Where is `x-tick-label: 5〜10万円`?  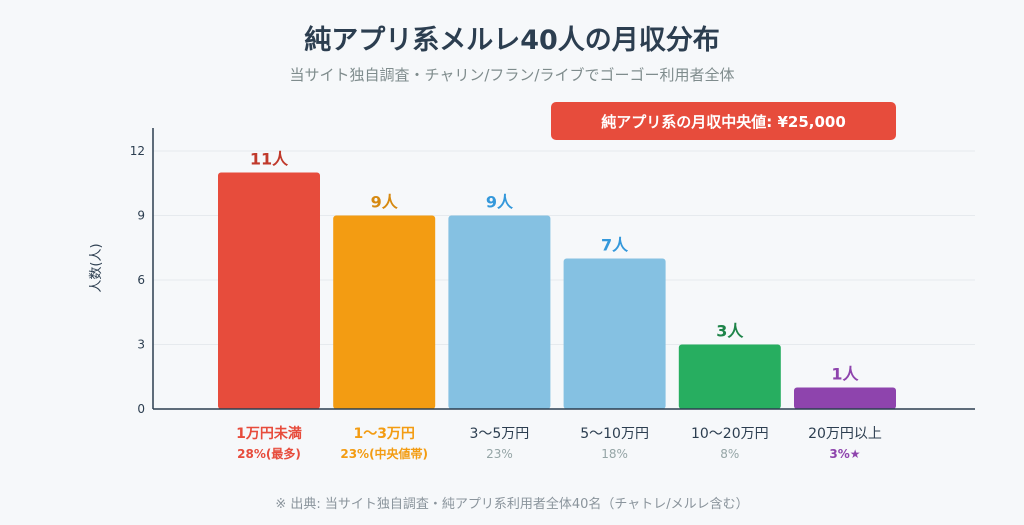
x-tick-label: 5〜10万円 is located at coordinates (614, 434).